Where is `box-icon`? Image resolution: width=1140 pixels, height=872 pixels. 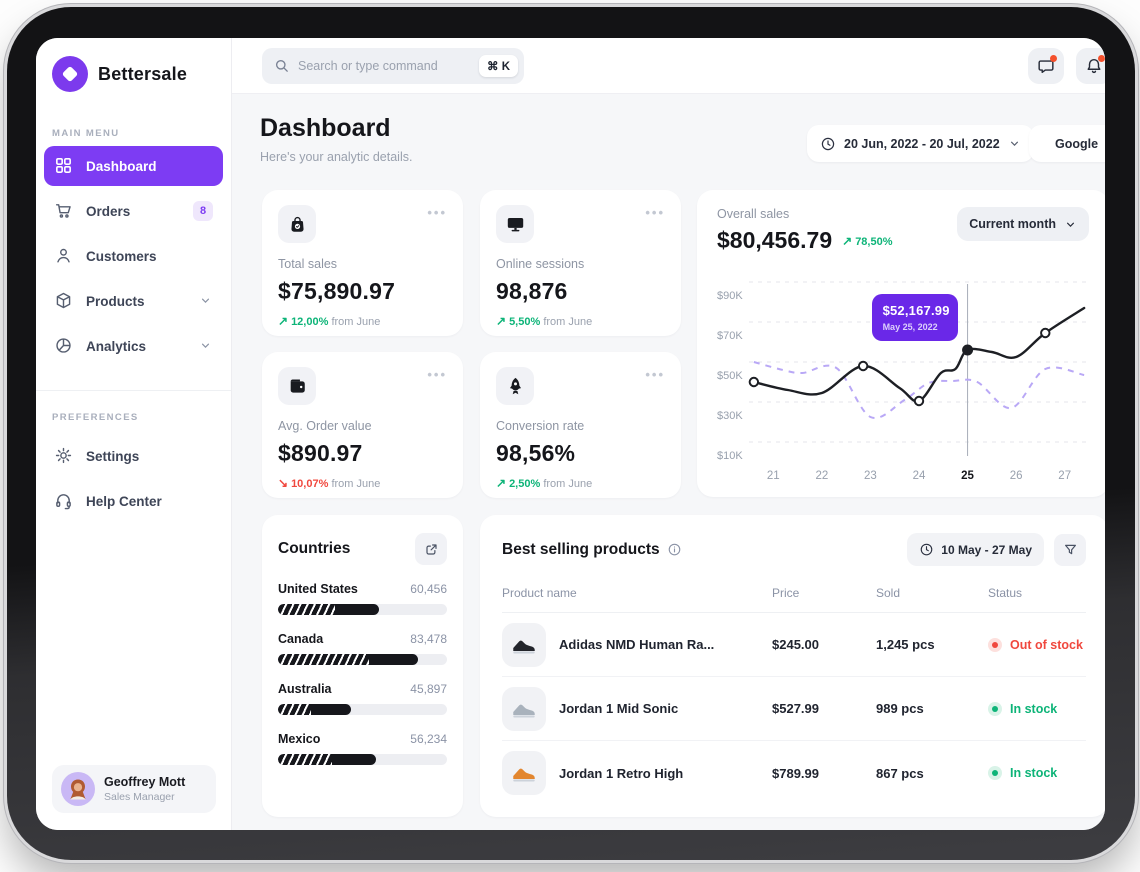
box-icon is located at coordinates (64, 301).